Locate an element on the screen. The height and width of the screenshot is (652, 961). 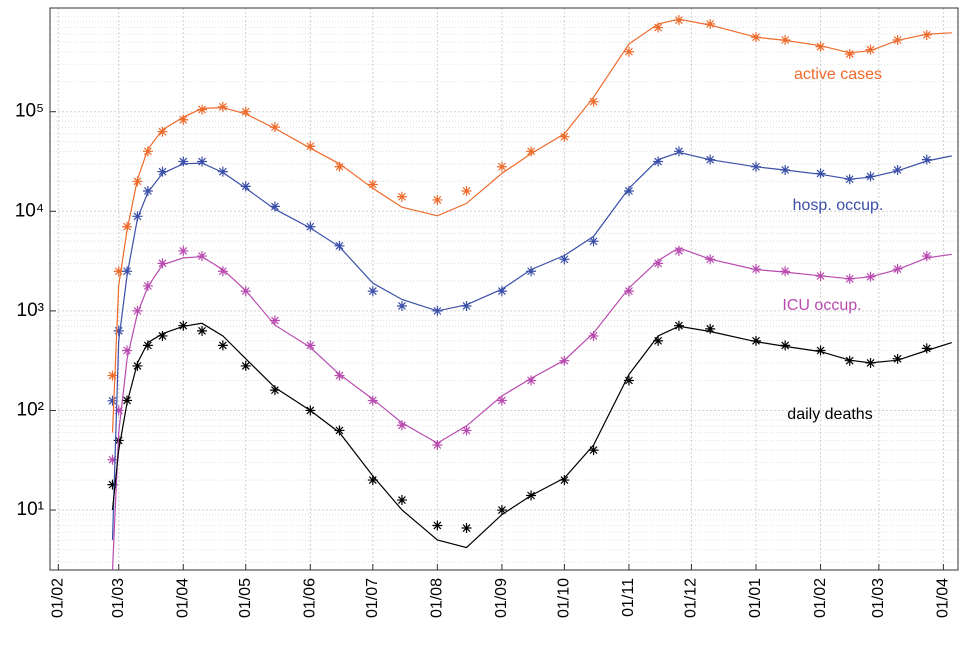
series-label: daily deaths is located at coordinates (829, 414).